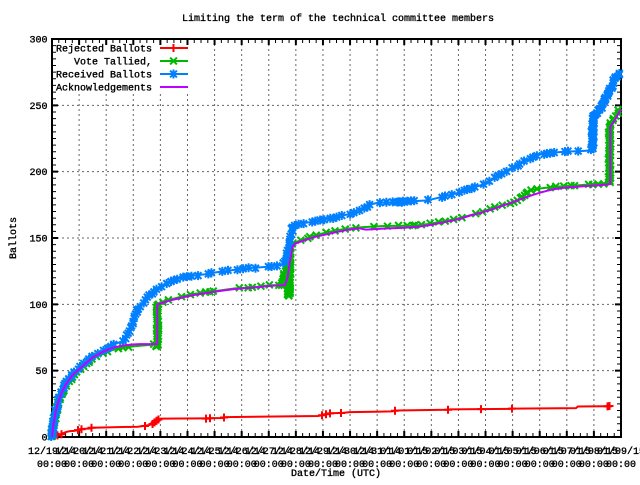 Image resolution: width=640 pixels, height=485 pixels. I want to click on svg-text: 01/05/15, so click(513, 452).